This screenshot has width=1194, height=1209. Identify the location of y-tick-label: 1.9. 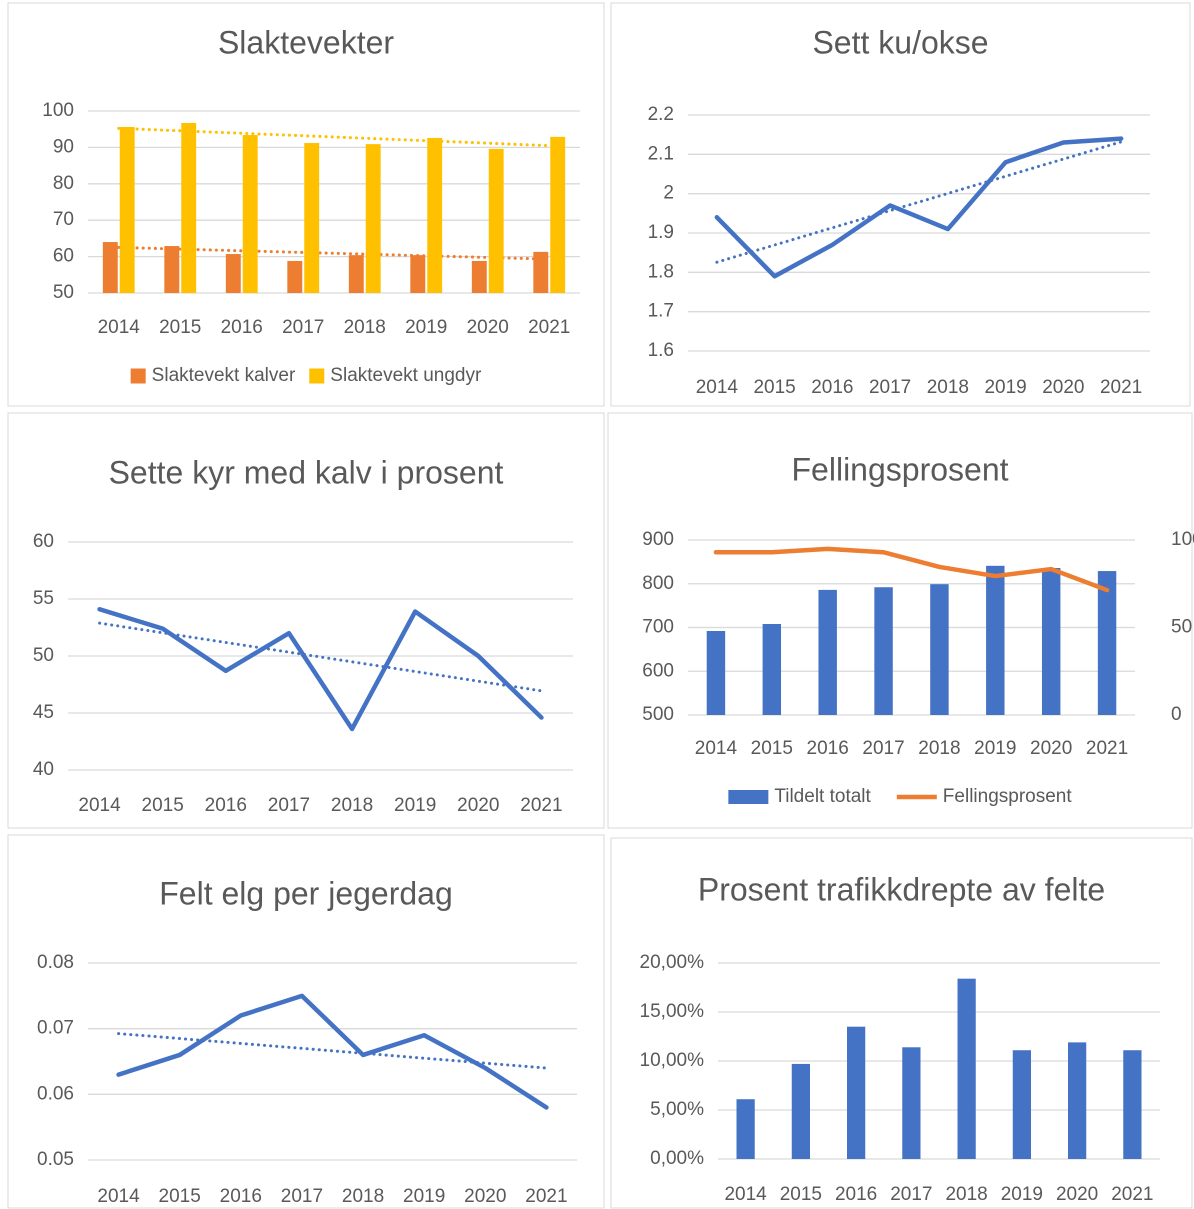
(661, 232).